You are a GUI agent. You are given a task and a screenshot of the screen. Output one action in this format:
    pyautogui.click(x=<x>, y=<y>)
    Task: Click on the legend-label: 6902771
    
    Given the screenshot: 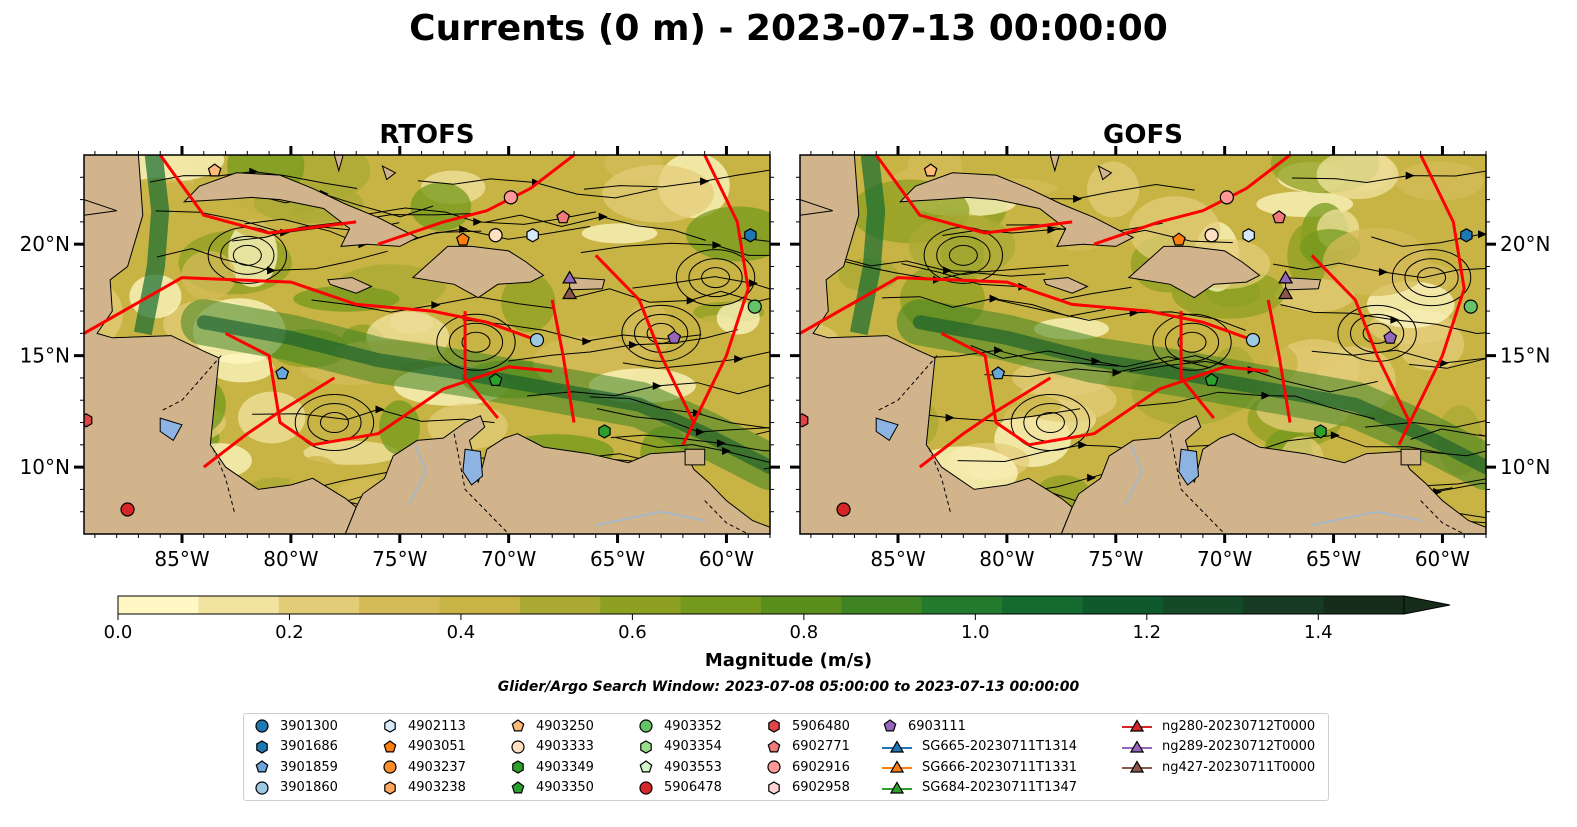 What is the action you would take?
    pyautogui.click(x=821, y=746)
    